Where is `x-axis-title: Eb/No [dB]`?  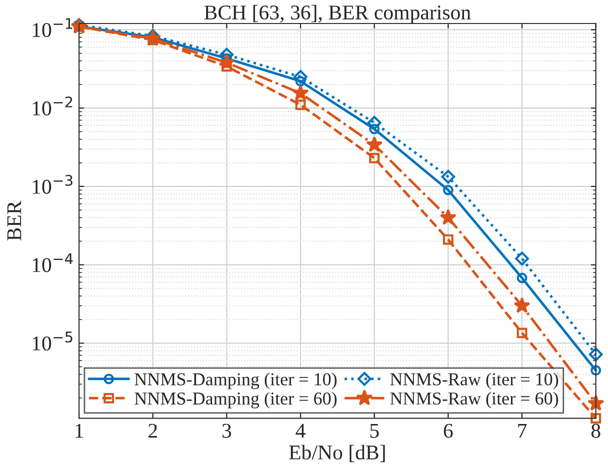
x-axis-title: Eb/No [dB] is located at coordinates (337, 453).